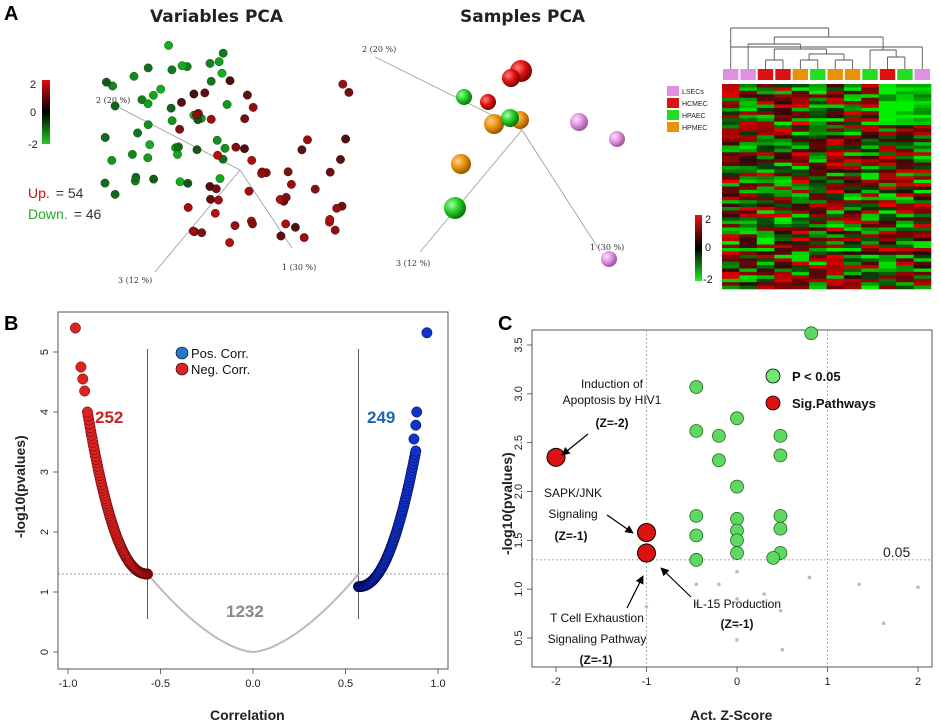 Image resolution: width=941 pixels, height=726 pixels. What do you see at coordinates (85, 391) in the screenshot?
I see `neg-corr-point` at bounding box center [85, 391].